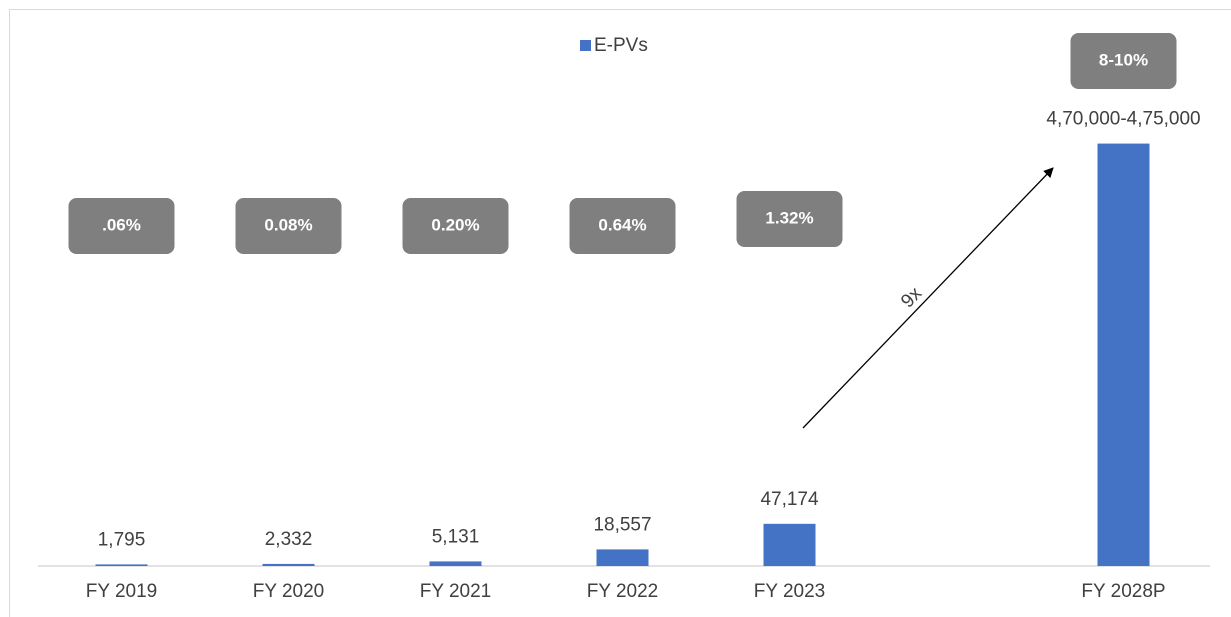 The height and width of the screenshot is (617, 1231). I want to click on share-label: 1.32%, so click(789, 217).